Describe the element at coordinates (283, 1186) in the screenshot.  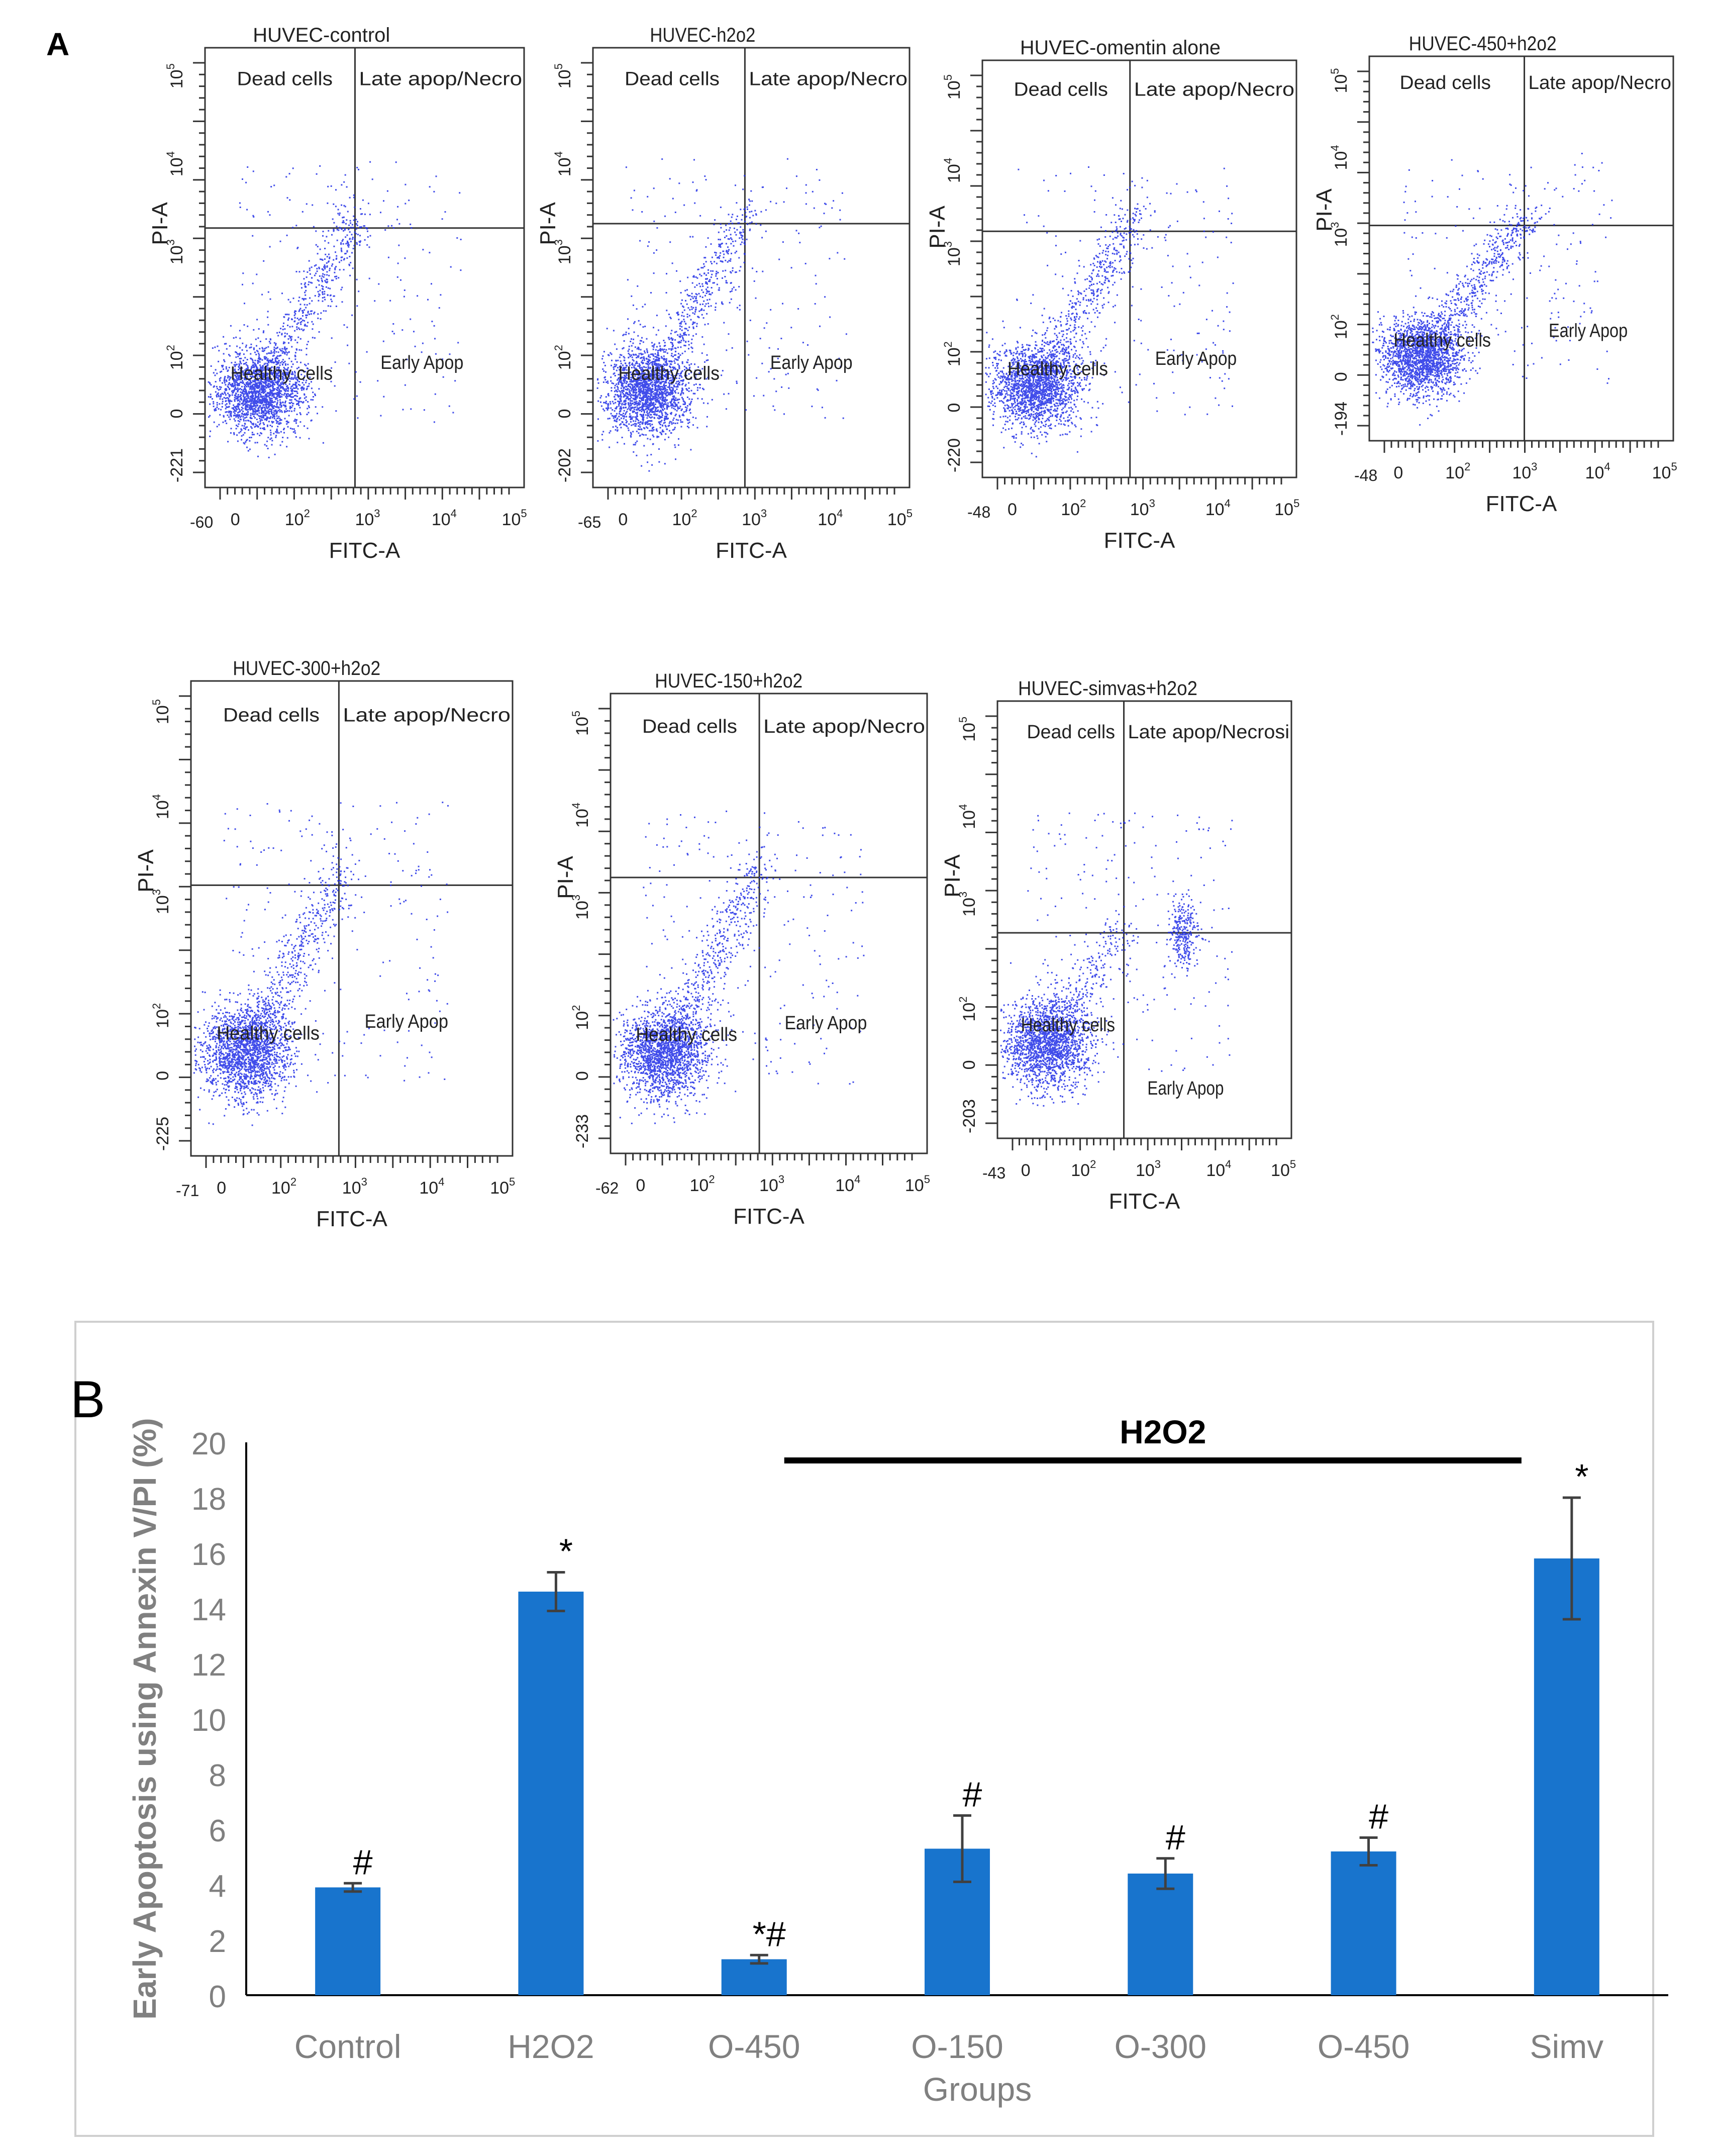
I see `x-axis-decade-tick: 10²` at that location.